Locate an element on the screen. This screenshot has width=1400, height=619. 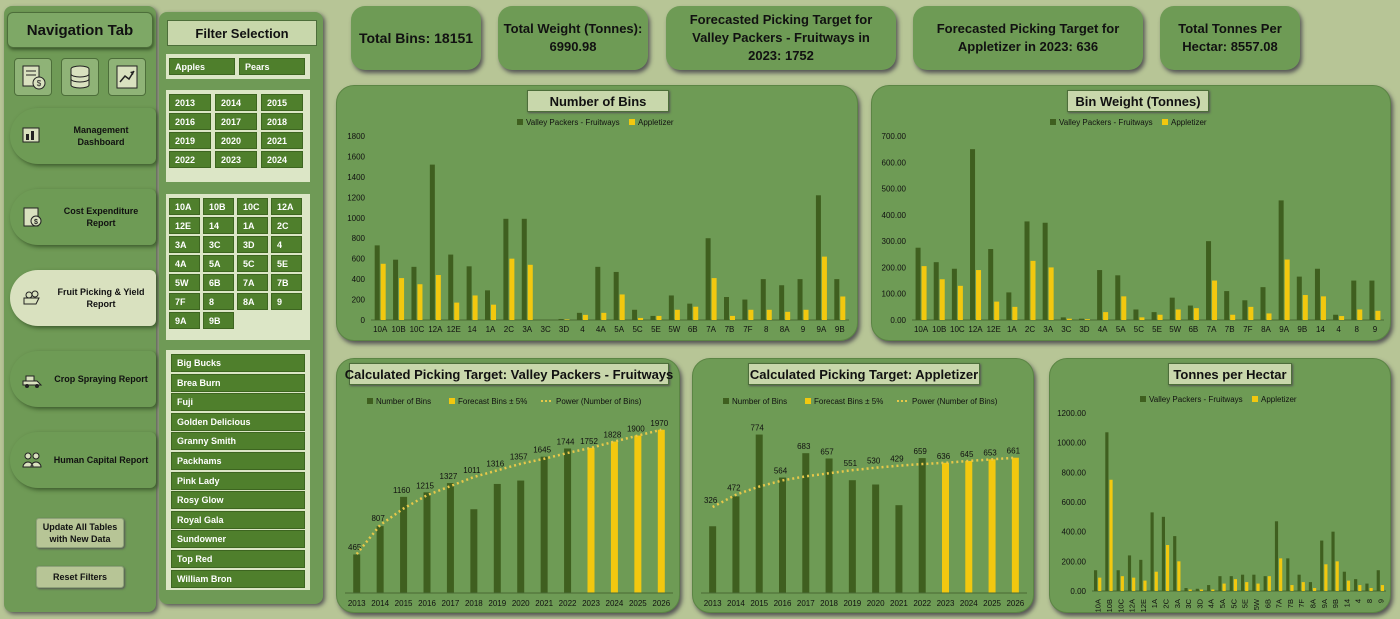
year-chip-2016: 2016 is located at coordinates (190, 121).